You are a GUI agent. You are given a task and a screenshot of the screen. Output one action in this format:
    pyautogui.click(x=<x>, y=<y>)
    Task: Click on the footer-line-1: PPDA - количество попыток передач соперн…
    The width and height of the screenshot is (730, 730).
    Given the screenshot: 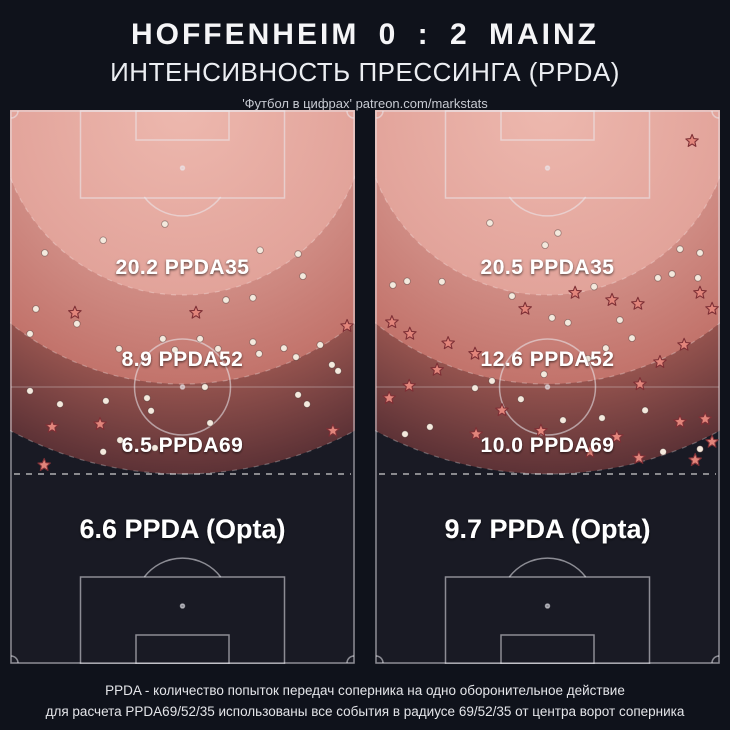 What is the action you would take?
    pyautogui.click(x=365, y=690)
    